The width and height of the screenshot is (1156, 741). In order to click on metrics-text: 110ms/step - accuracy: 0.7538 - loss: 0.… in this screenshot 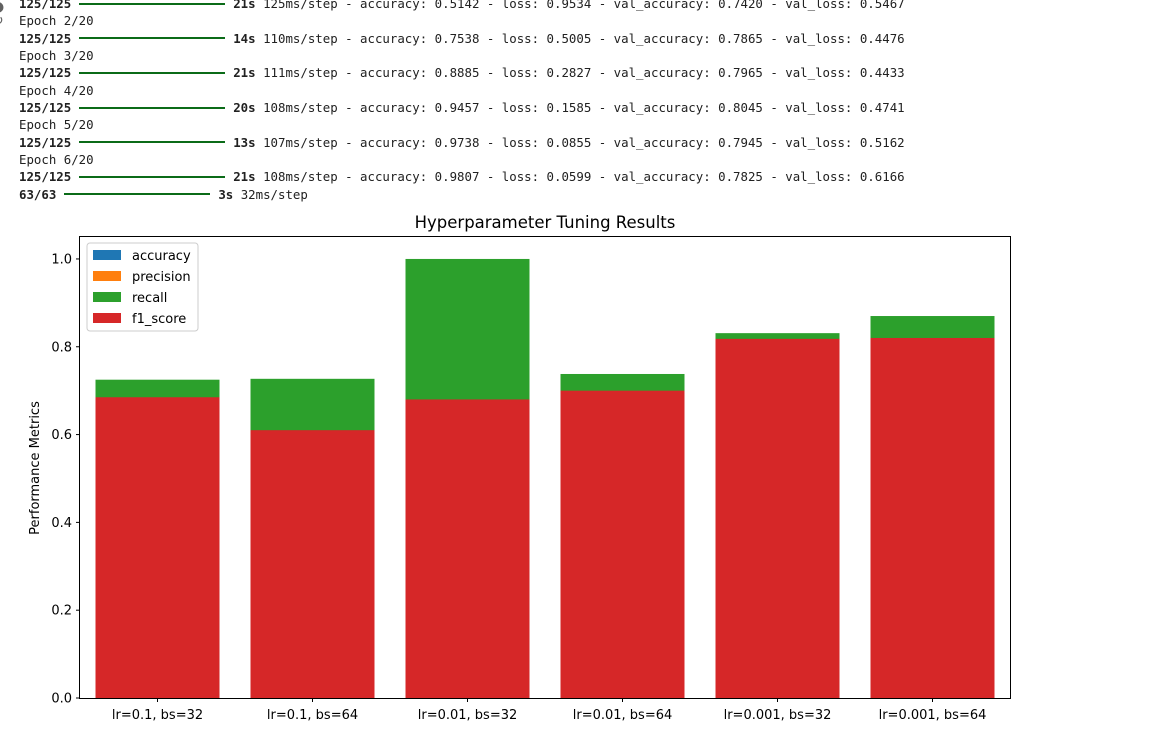, I will do `click(580, 38)`.